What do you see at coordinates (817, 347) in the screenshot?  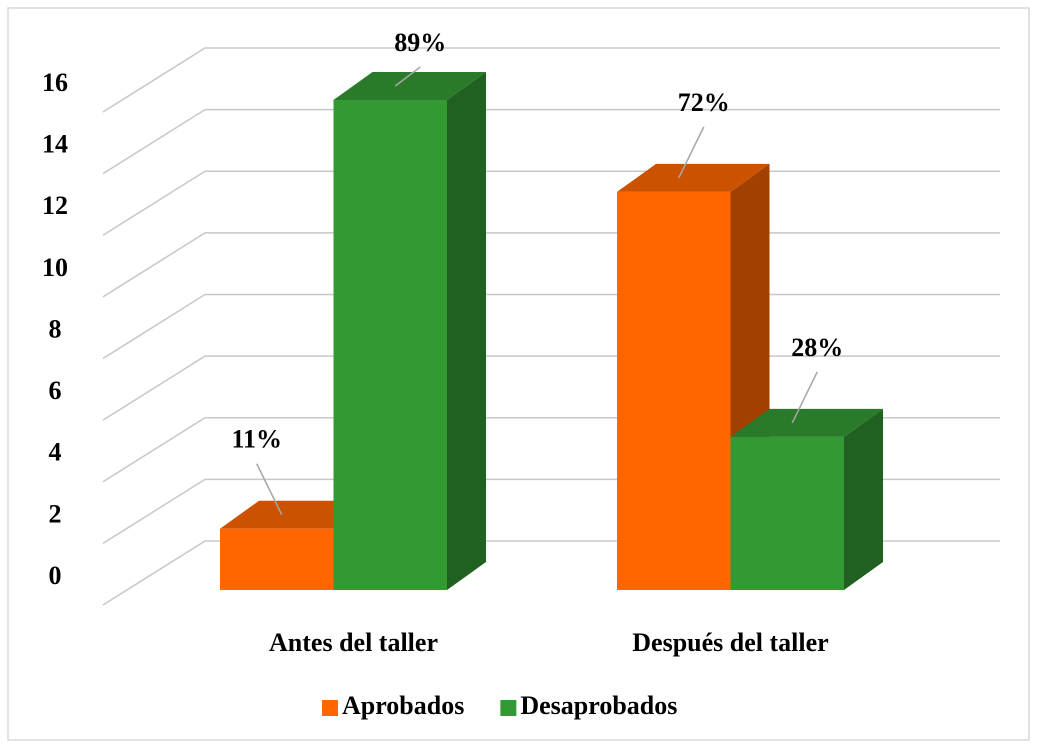 I see `data-label: 28%` at bounding box center [817, 347].